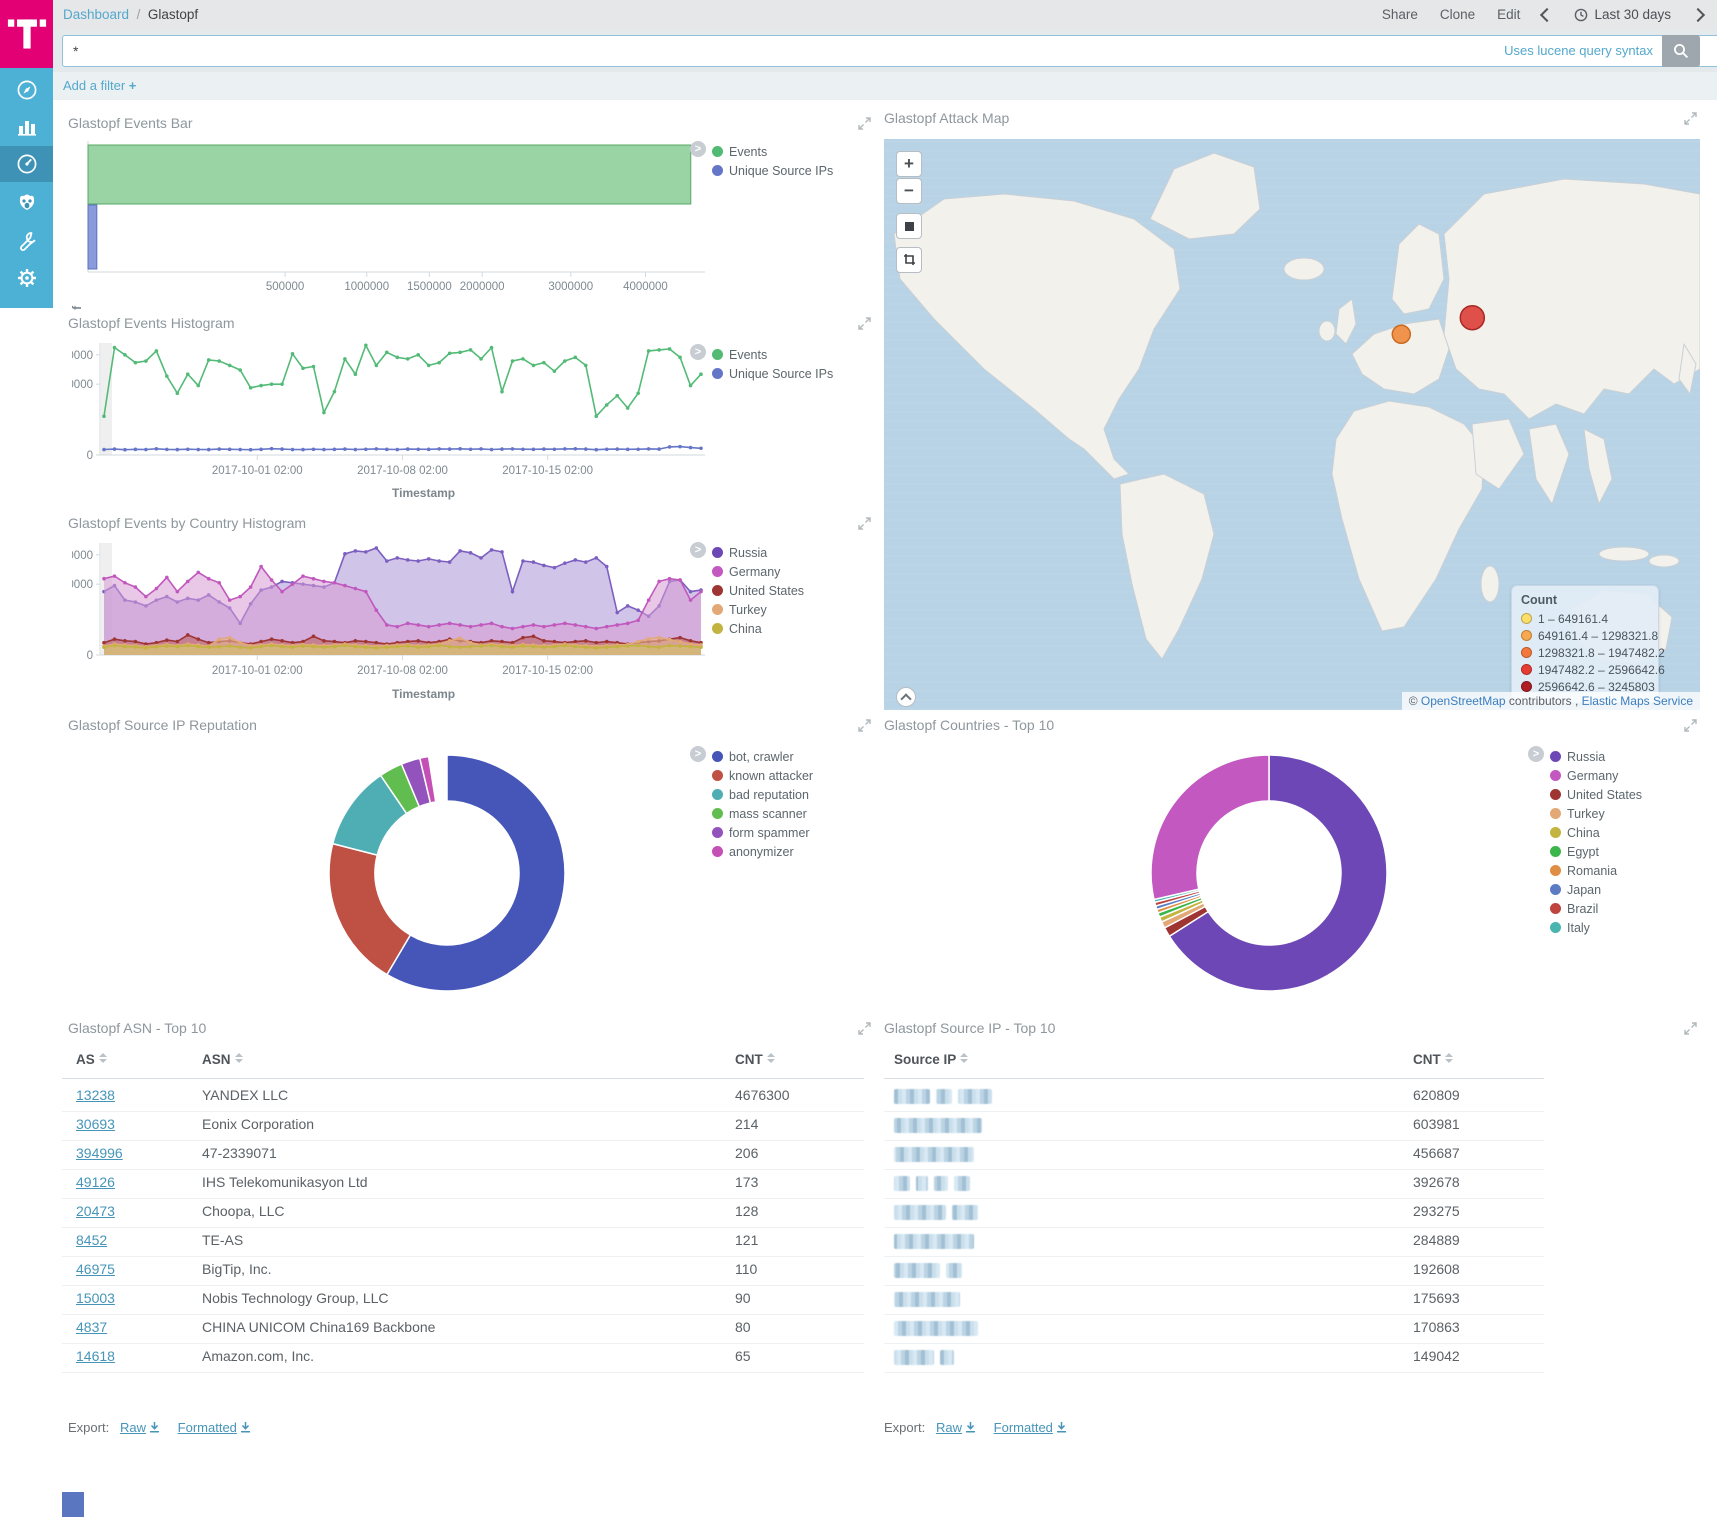 This screenshot has width=1717, height=1517. What do you see at coordinates (1596, 851) in the screenshot?
I see `legend-item: Egypt` at bounding box center [1596, 851].